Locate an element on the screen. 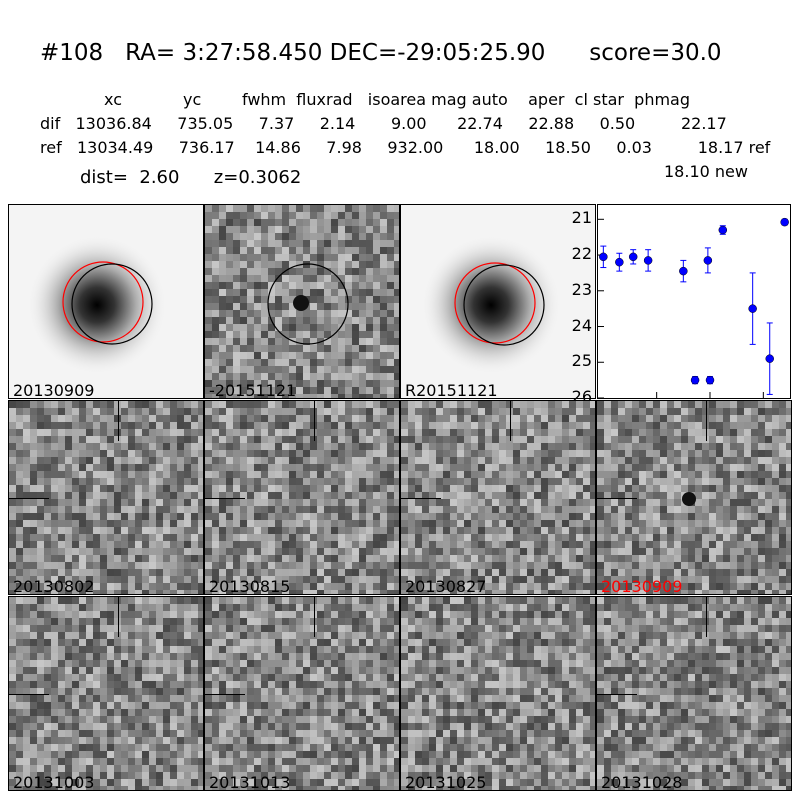 The height and width of the screenshot is (800, 800). y-tick-label: 25 is located at coordinates (581, 361).